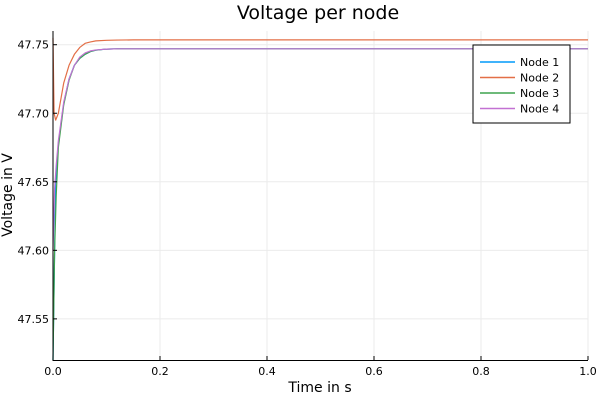 Image resolution: width=600 pixels, height=400 pixels. What do you see at coordinates (320, 367) in the screenshot?
I see `x-ticks: 0.0 0.2 0.4 0.6 0.8 1.0` at bounding box center [320, 367].